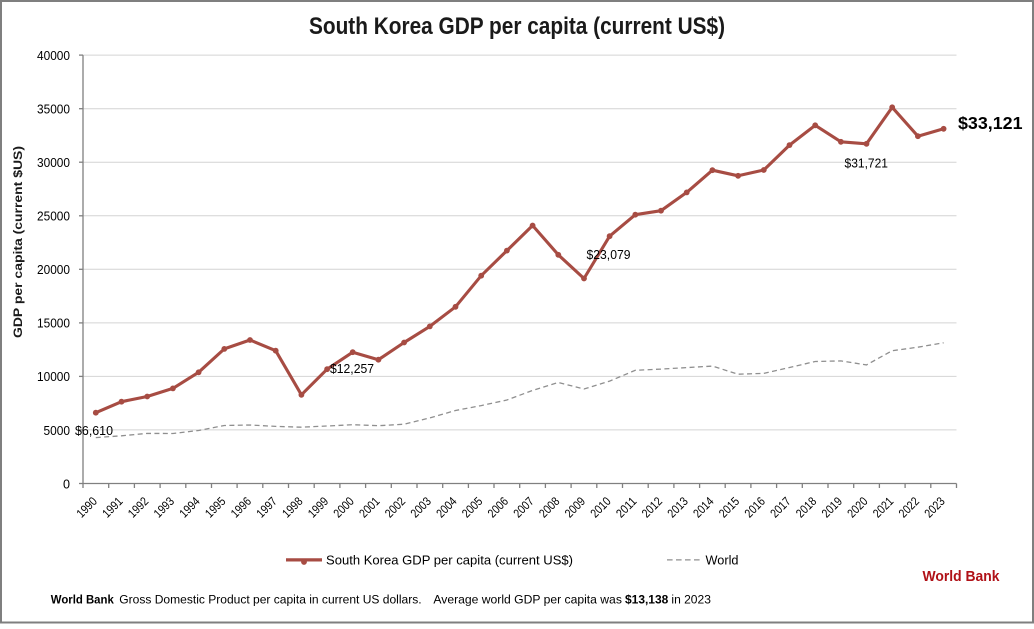 The width and height of the screenshot is (1034, 629). Describe the element at coordinates (53, 377) in the screenshot. I see `svg-text: 10000` at that location.